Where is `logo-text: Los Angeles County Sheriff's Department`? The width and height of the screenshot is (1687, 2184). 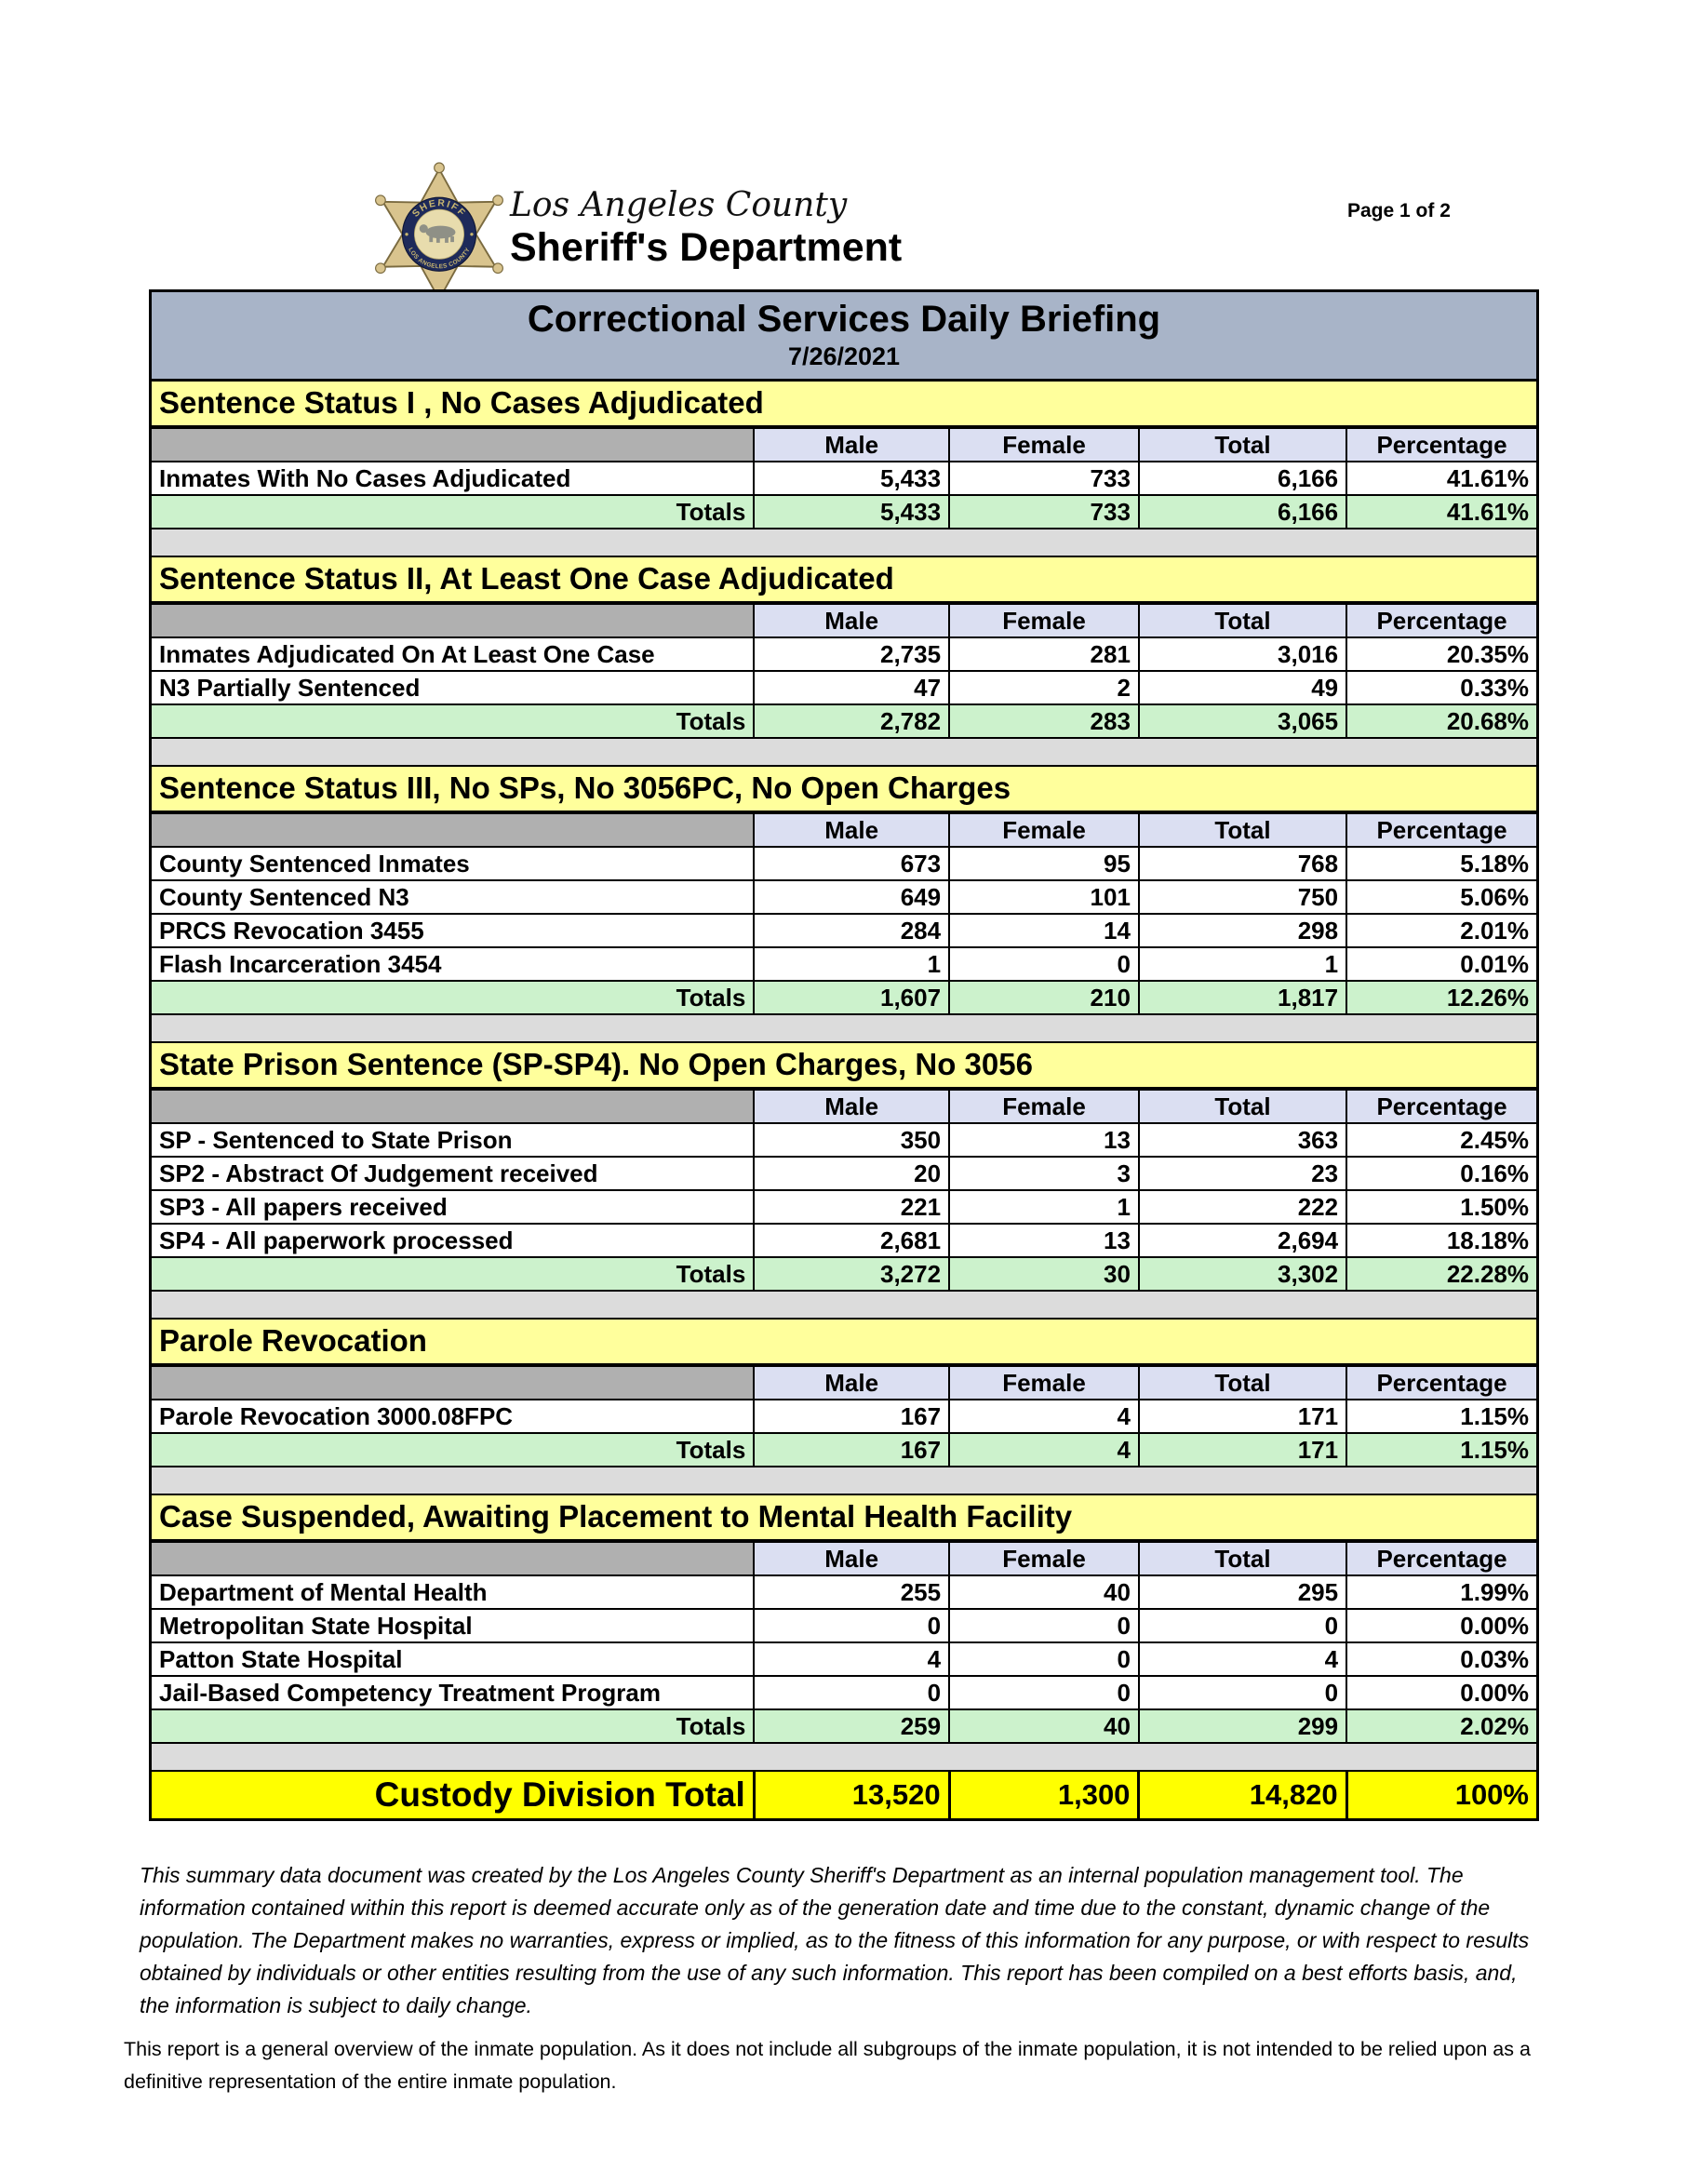 logo-text: Los Angeles County Sheriff's Department is located at coordinates (706, 228).